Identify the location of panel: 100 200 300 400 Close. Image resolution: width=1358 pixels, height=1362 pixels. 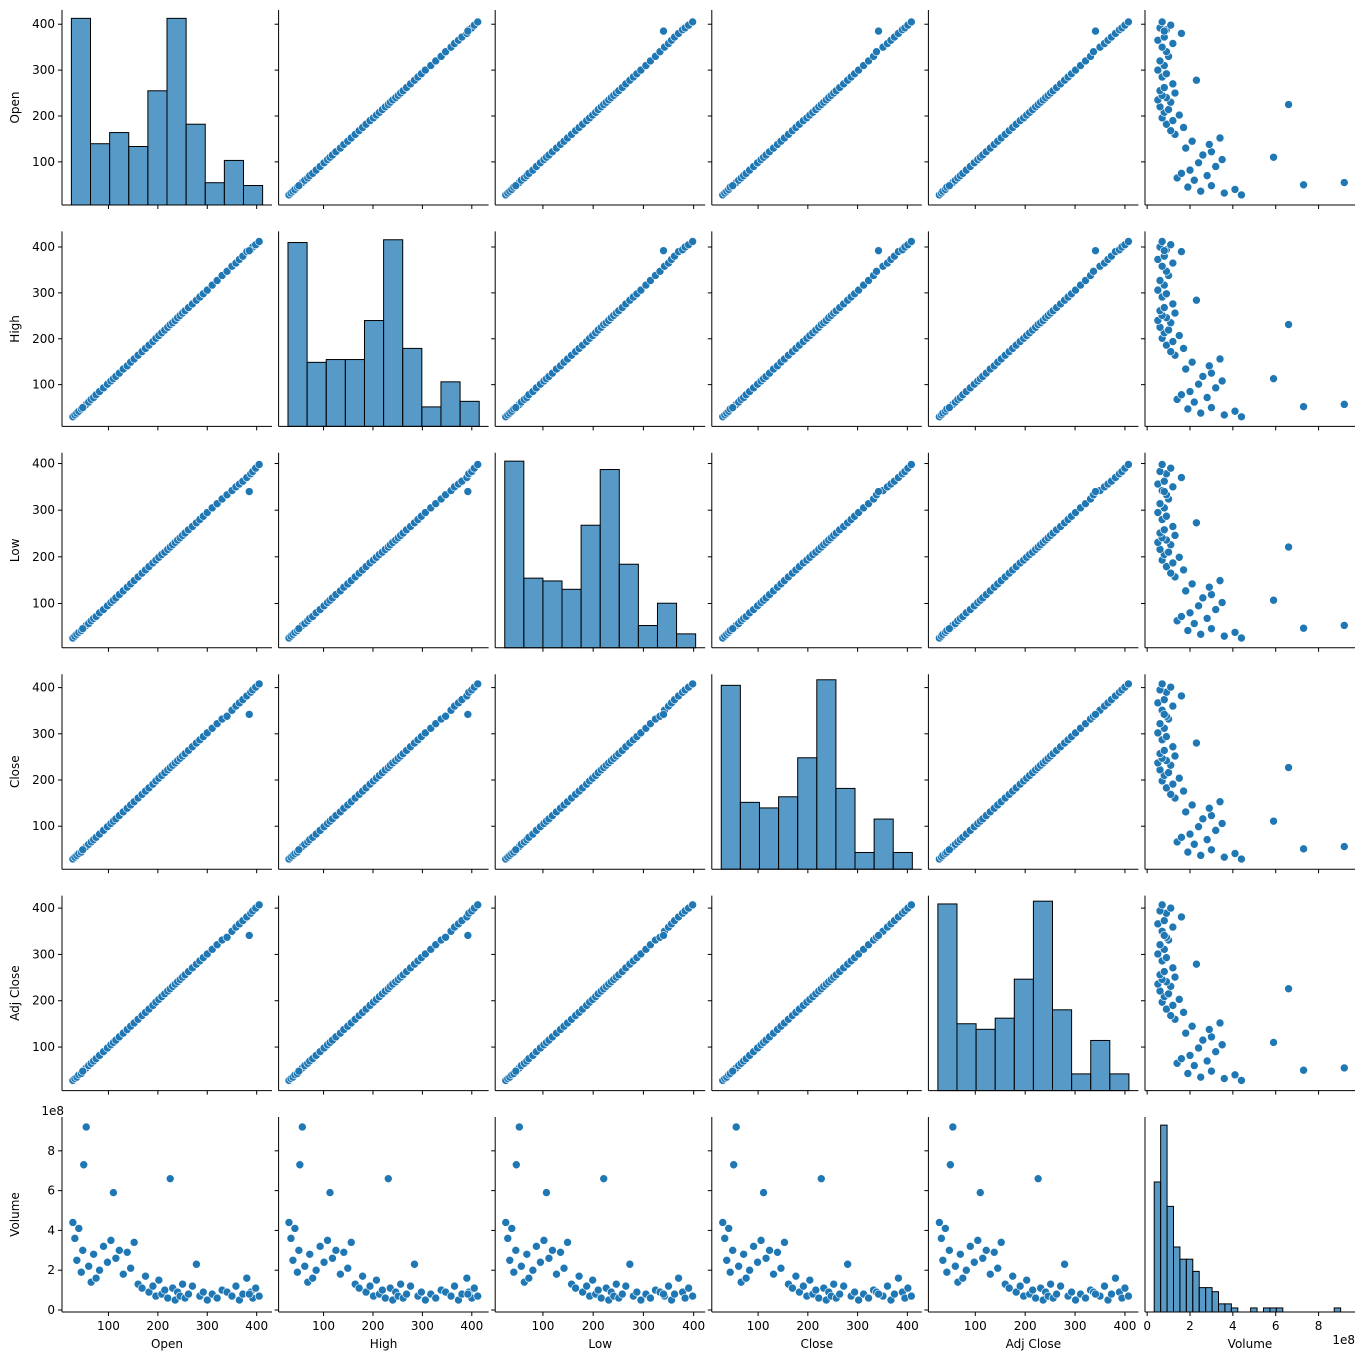
(140, 774).